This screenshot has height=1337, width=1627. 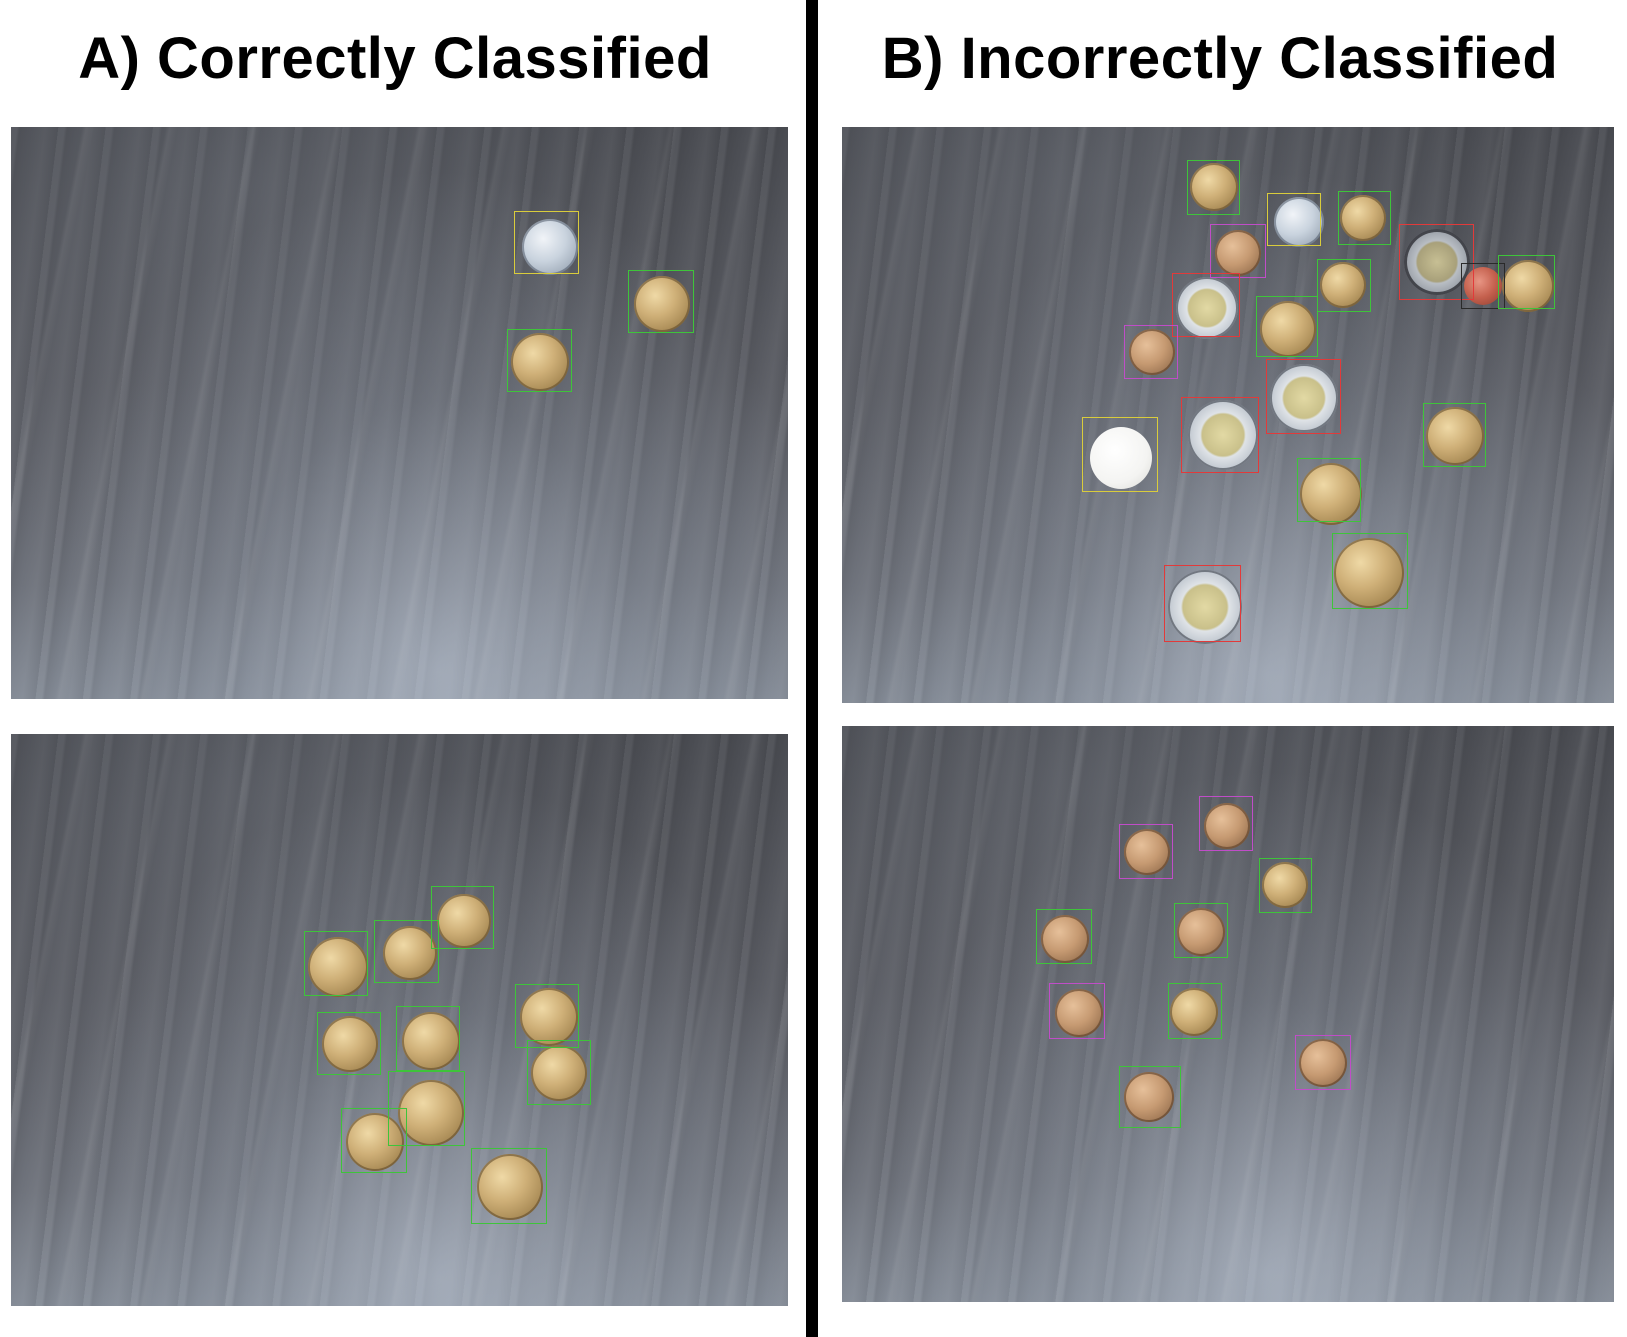 I want to click on panel-a-title: A) Correctly Classified, so click(x=395, y=58).